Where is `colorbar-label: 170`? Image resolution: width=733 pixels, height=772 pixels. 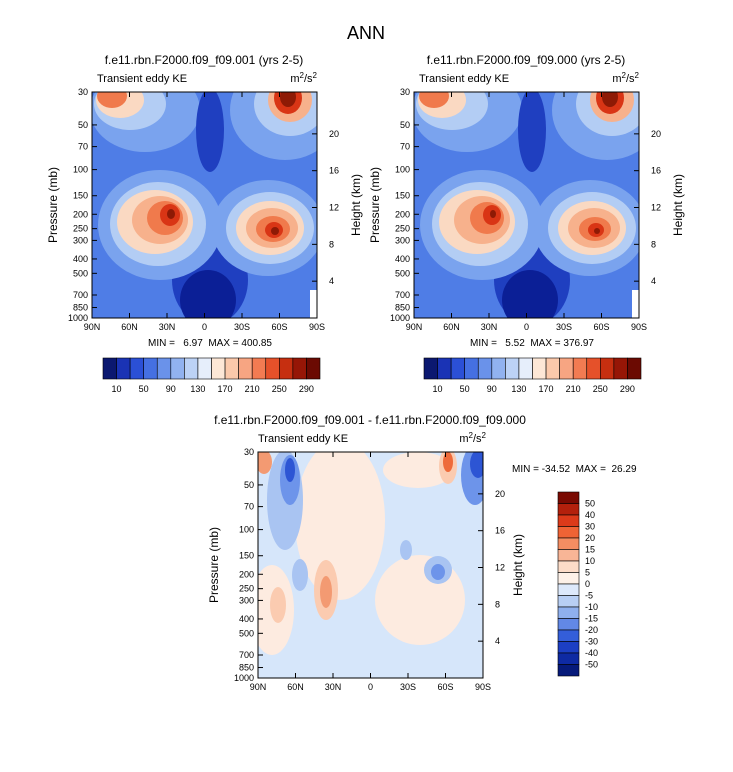
colorbar-label: 170 is located at coordinates (546, 389).